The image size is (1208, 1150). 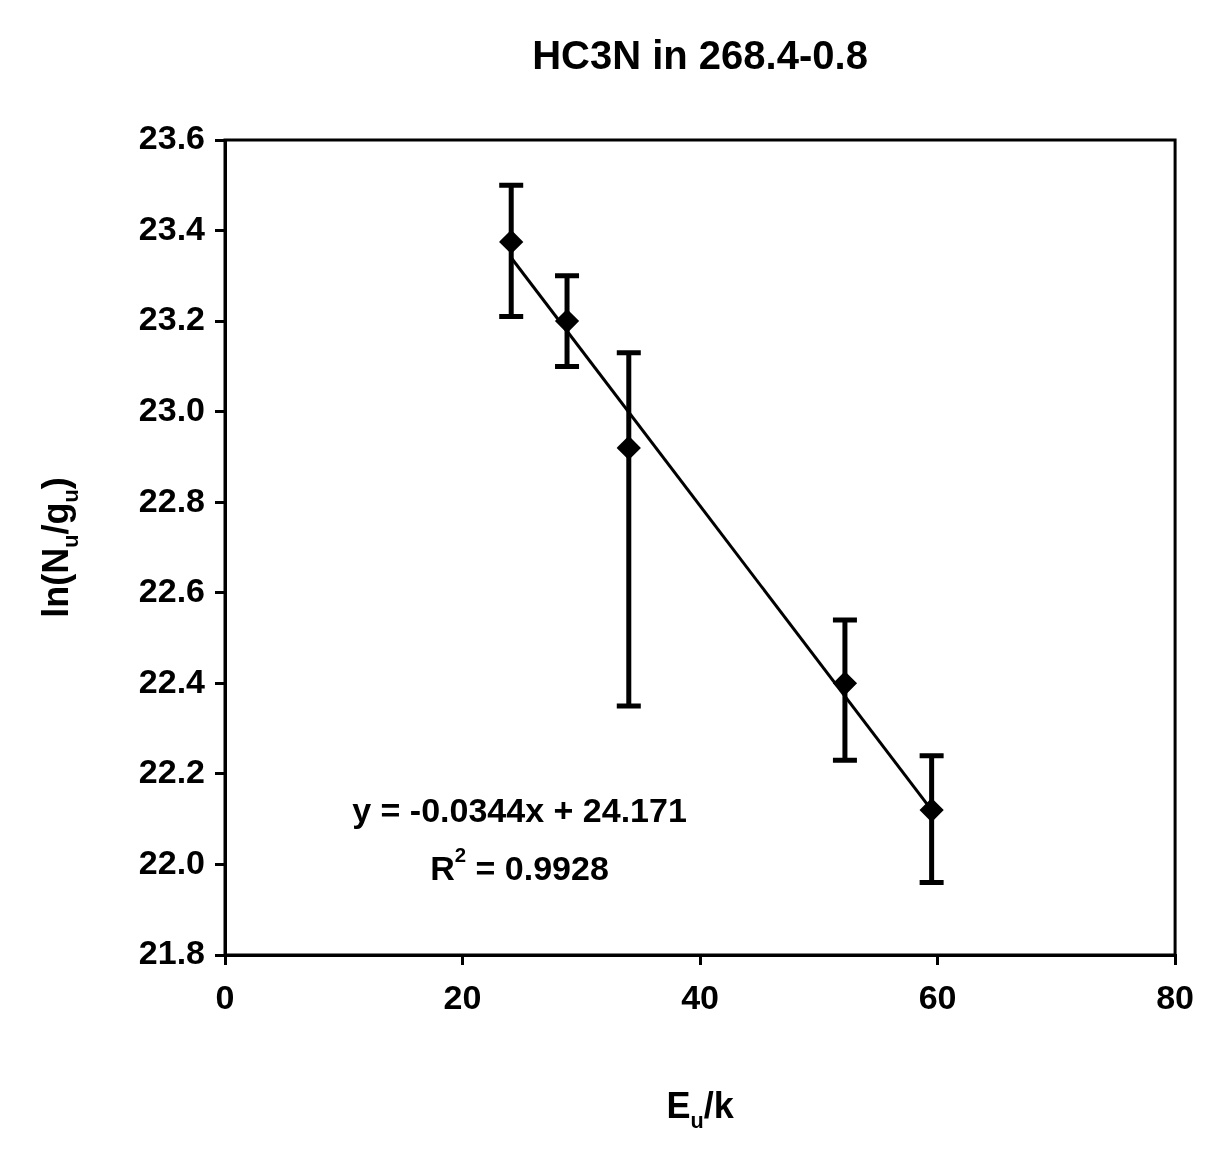 I want to click on y-axis-title: ln(Nu/gu), so click(x=59, y=547).